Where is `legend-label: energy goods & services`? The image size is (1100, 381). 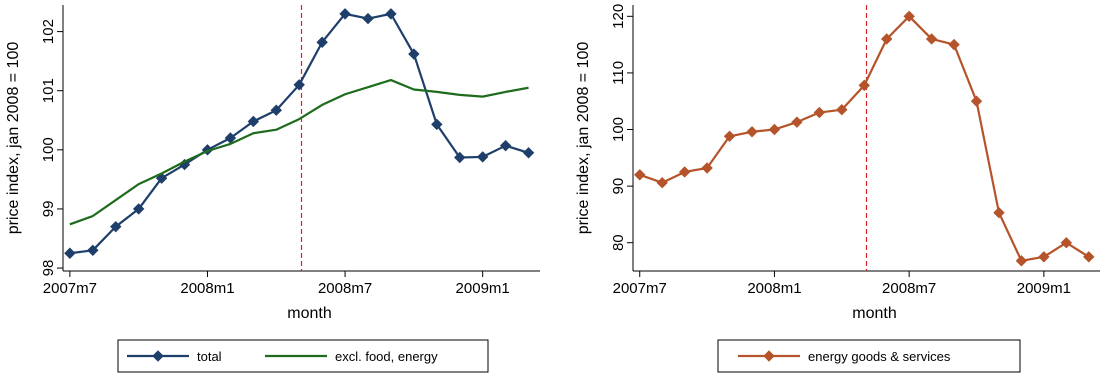 legend-label: energy goods & services is located at coordinates (879, 356).